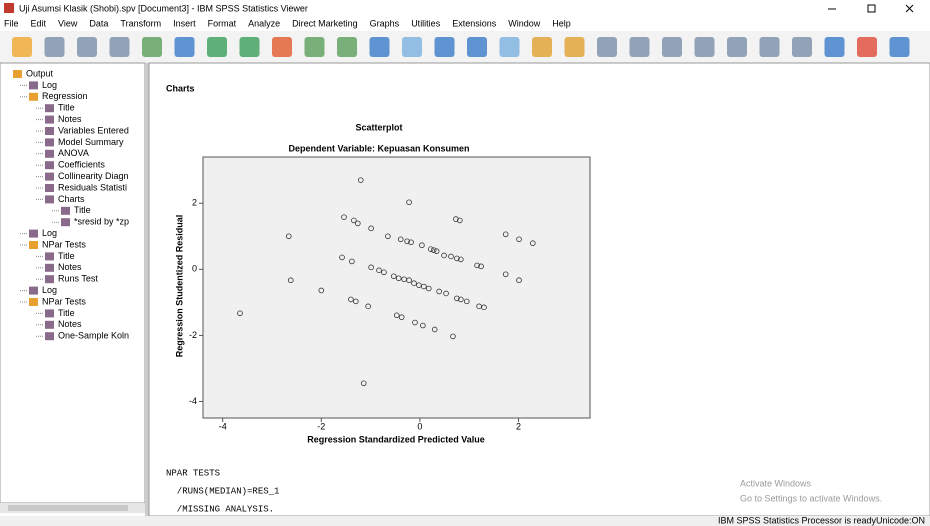  What do you see at coordinates (180, 88) in the screenshot?
I see `content-heading: Charts` at bounding box center [180, 88].